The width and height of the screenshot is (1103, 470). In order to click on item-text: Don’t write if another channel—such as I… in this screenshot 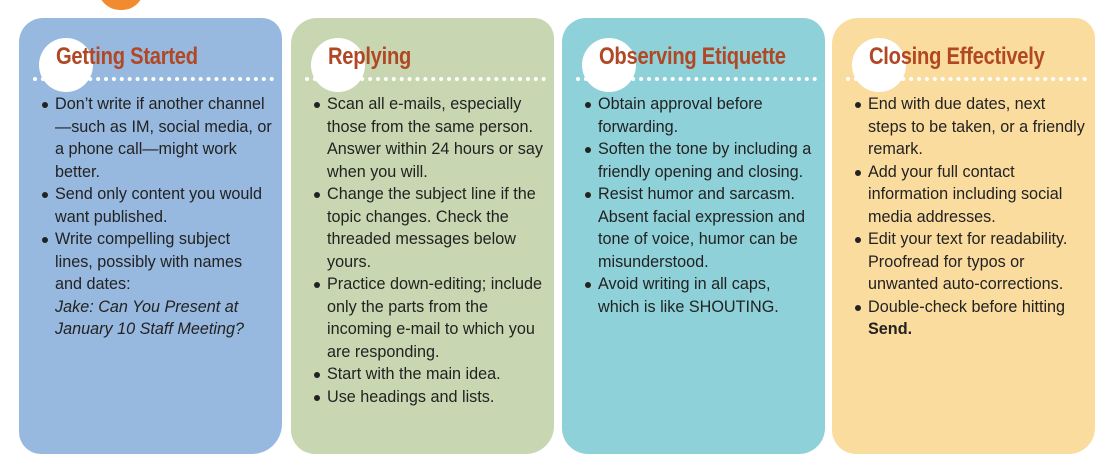, I will do `click(163, 138)`.